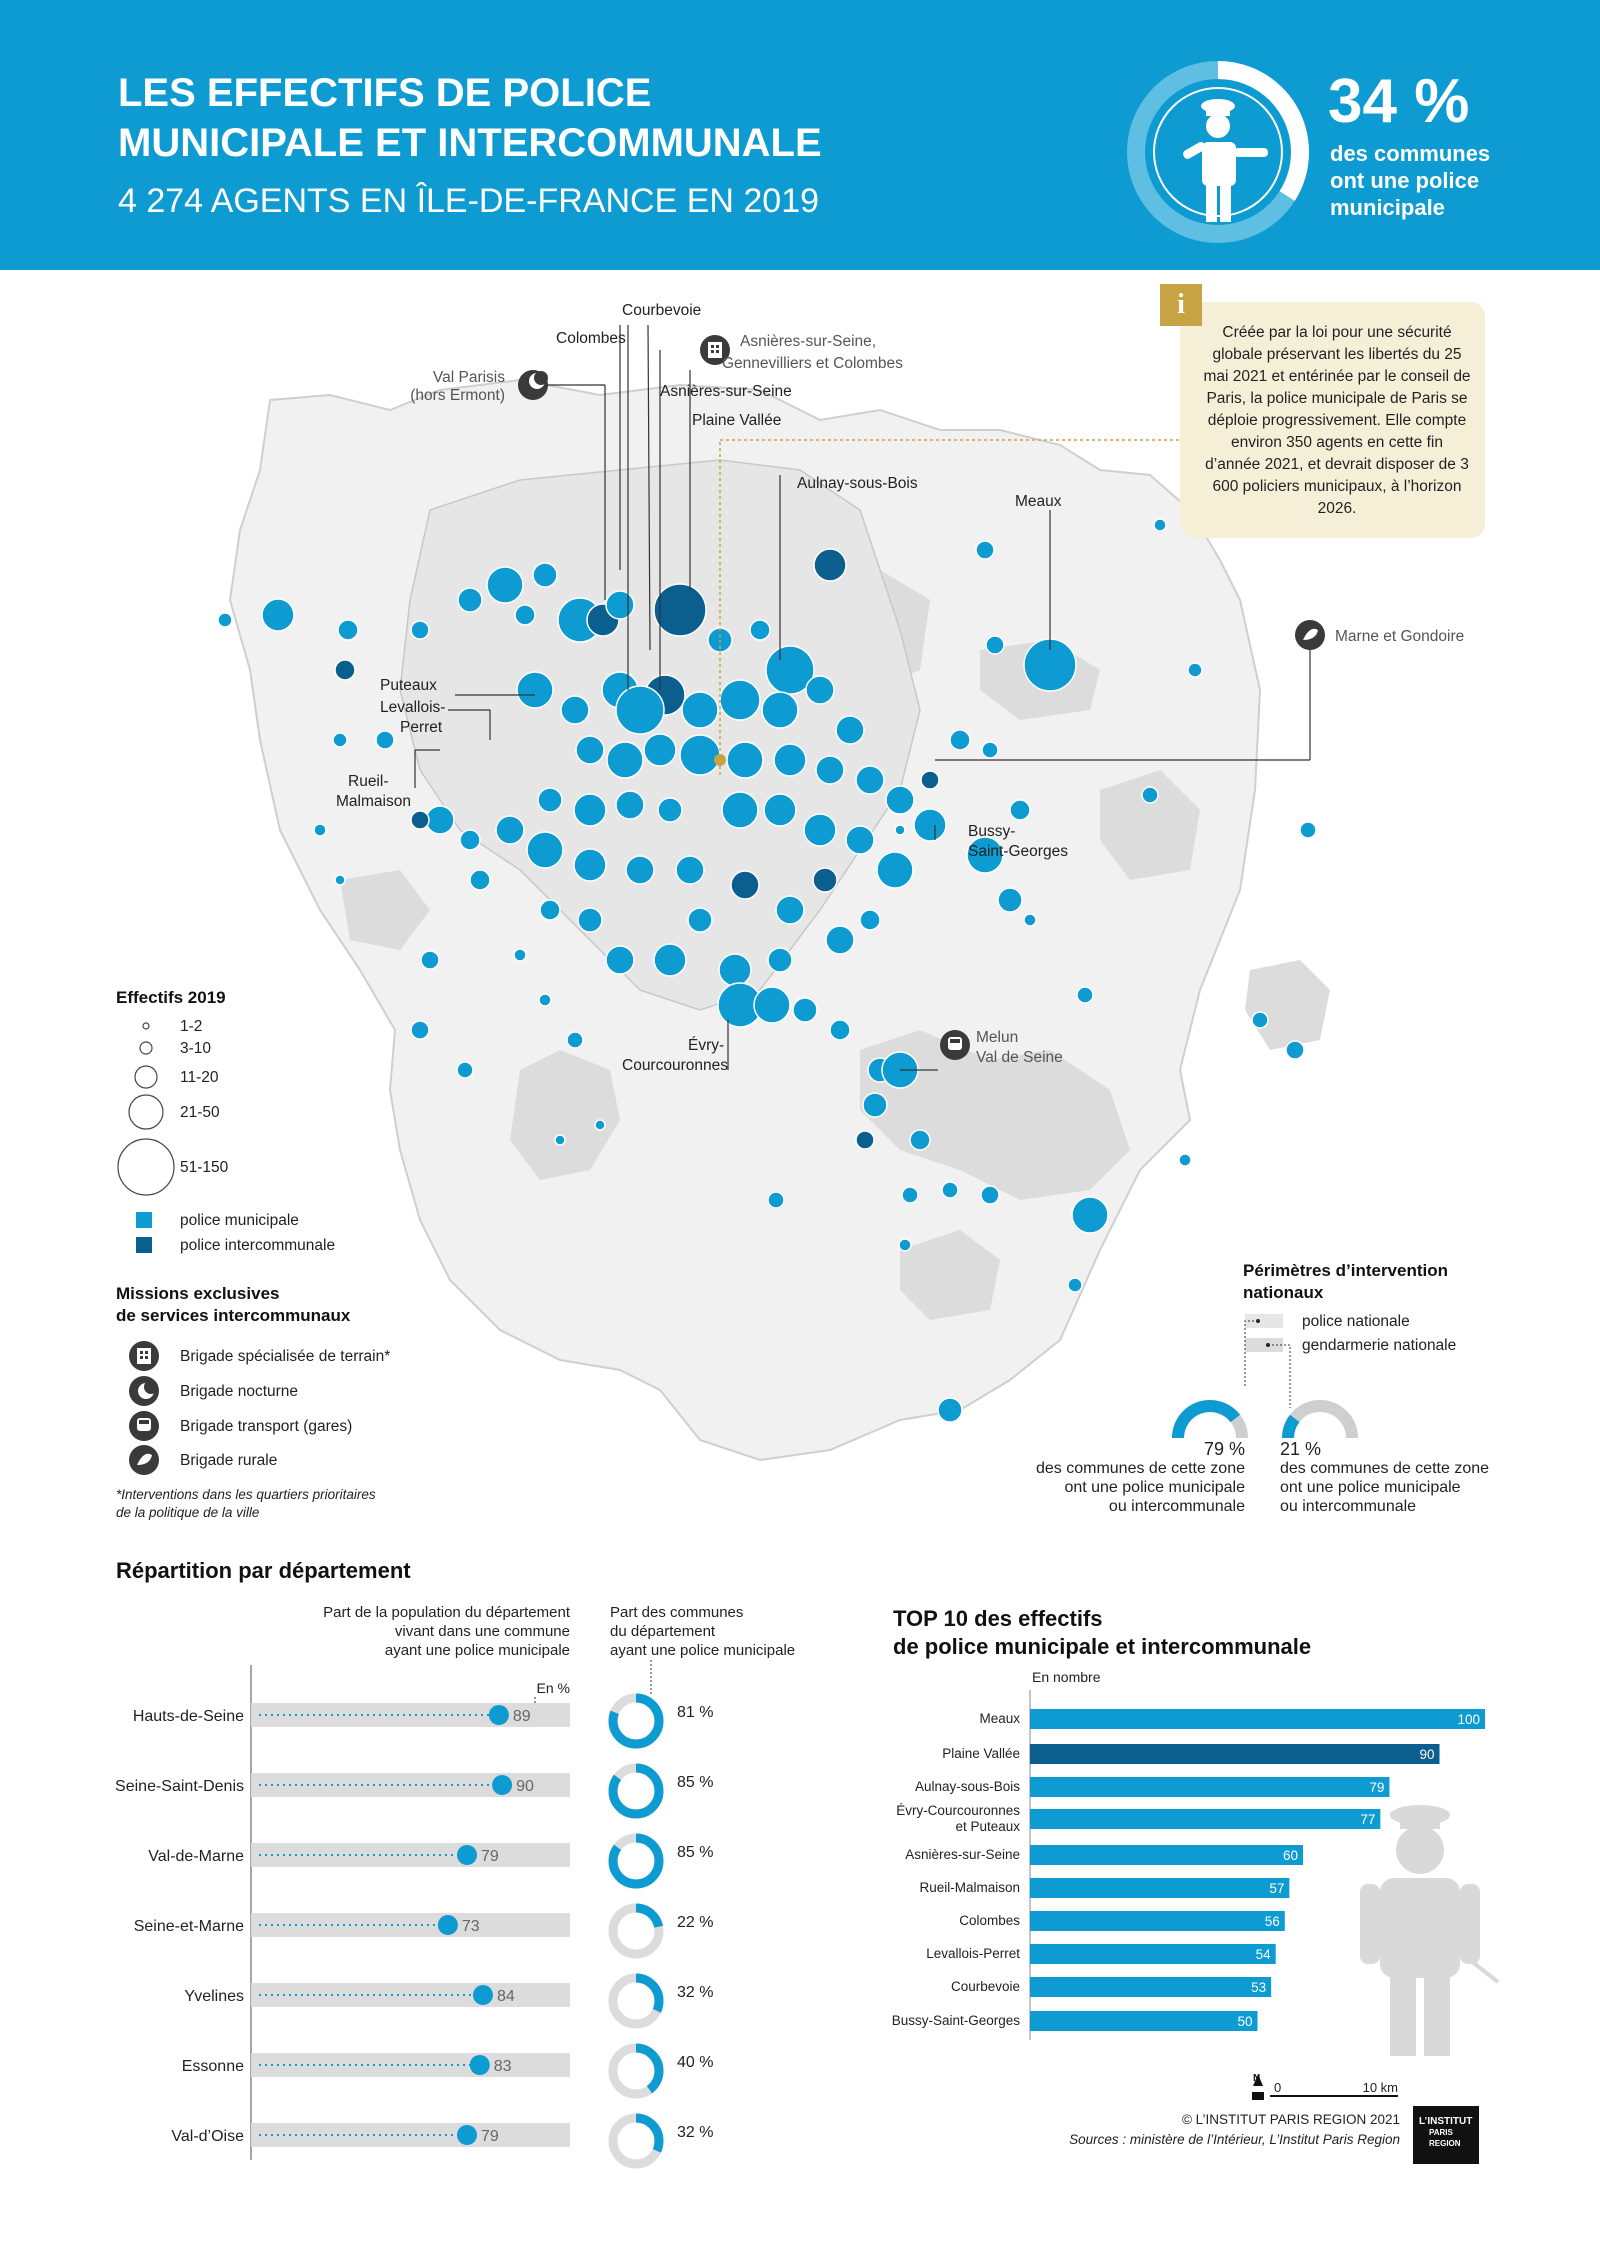 The height and width of the screenshot is (2263, 1600). What do you see at coordinates (1399, 101) in the screenshot?
I see `stat-value: 34 %` at bounding box center [1399, 101].